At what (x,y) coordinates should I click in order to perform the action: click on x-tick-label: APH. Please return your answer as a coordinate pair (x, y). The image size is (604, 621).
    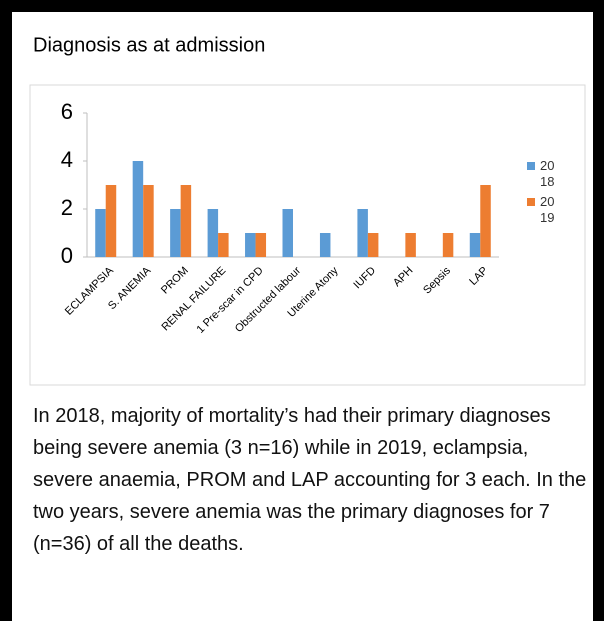
    Looking at the image, I should click on (403, 277).